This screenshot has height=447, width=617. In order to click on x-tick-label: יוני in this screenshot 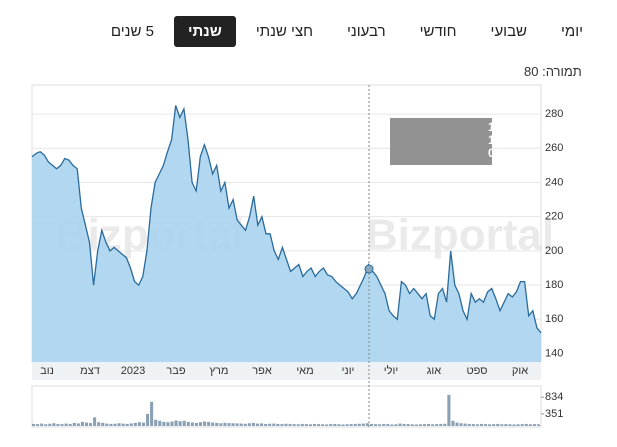, I will do `click(348, 371)`.